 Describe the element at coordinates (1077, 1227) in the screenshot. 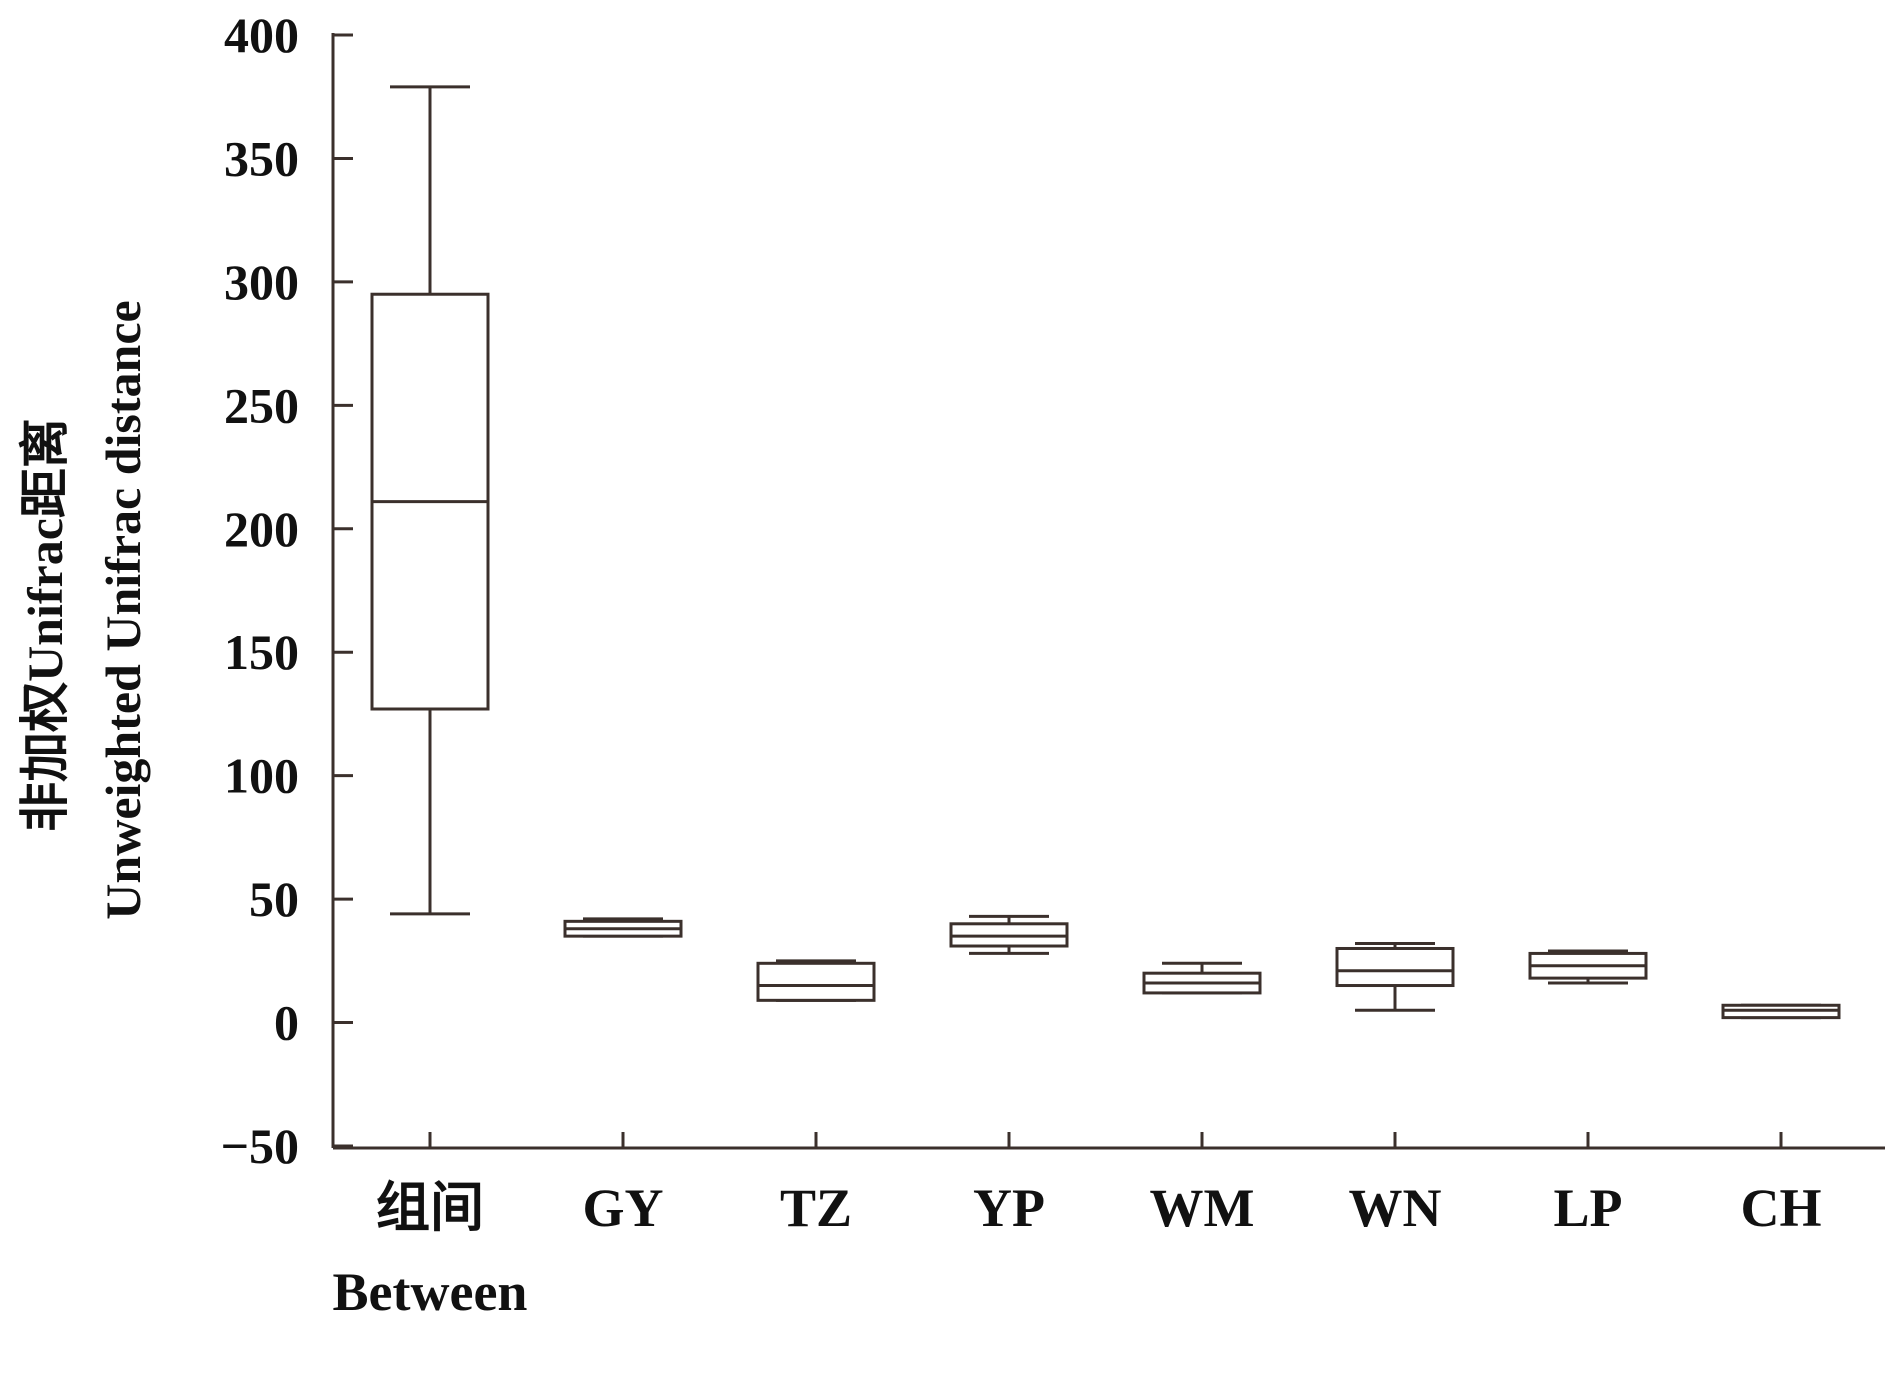

I see `x-ticks: 组间 Between GY TZ YP WM WN LP CH` at that location.